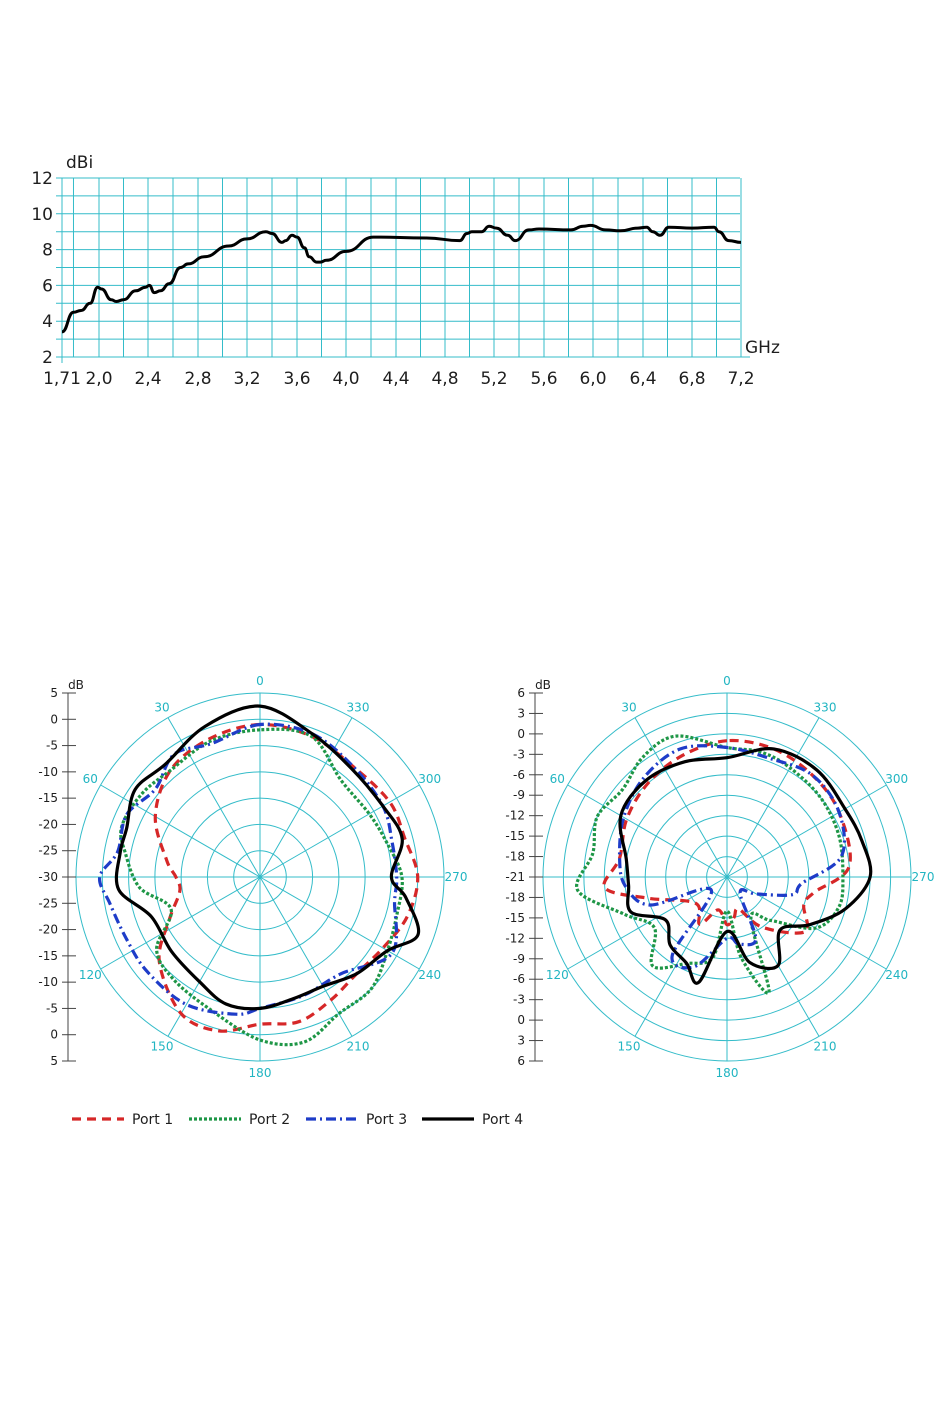  I want to click on polar-scale-label: -10, so click(48, 982).